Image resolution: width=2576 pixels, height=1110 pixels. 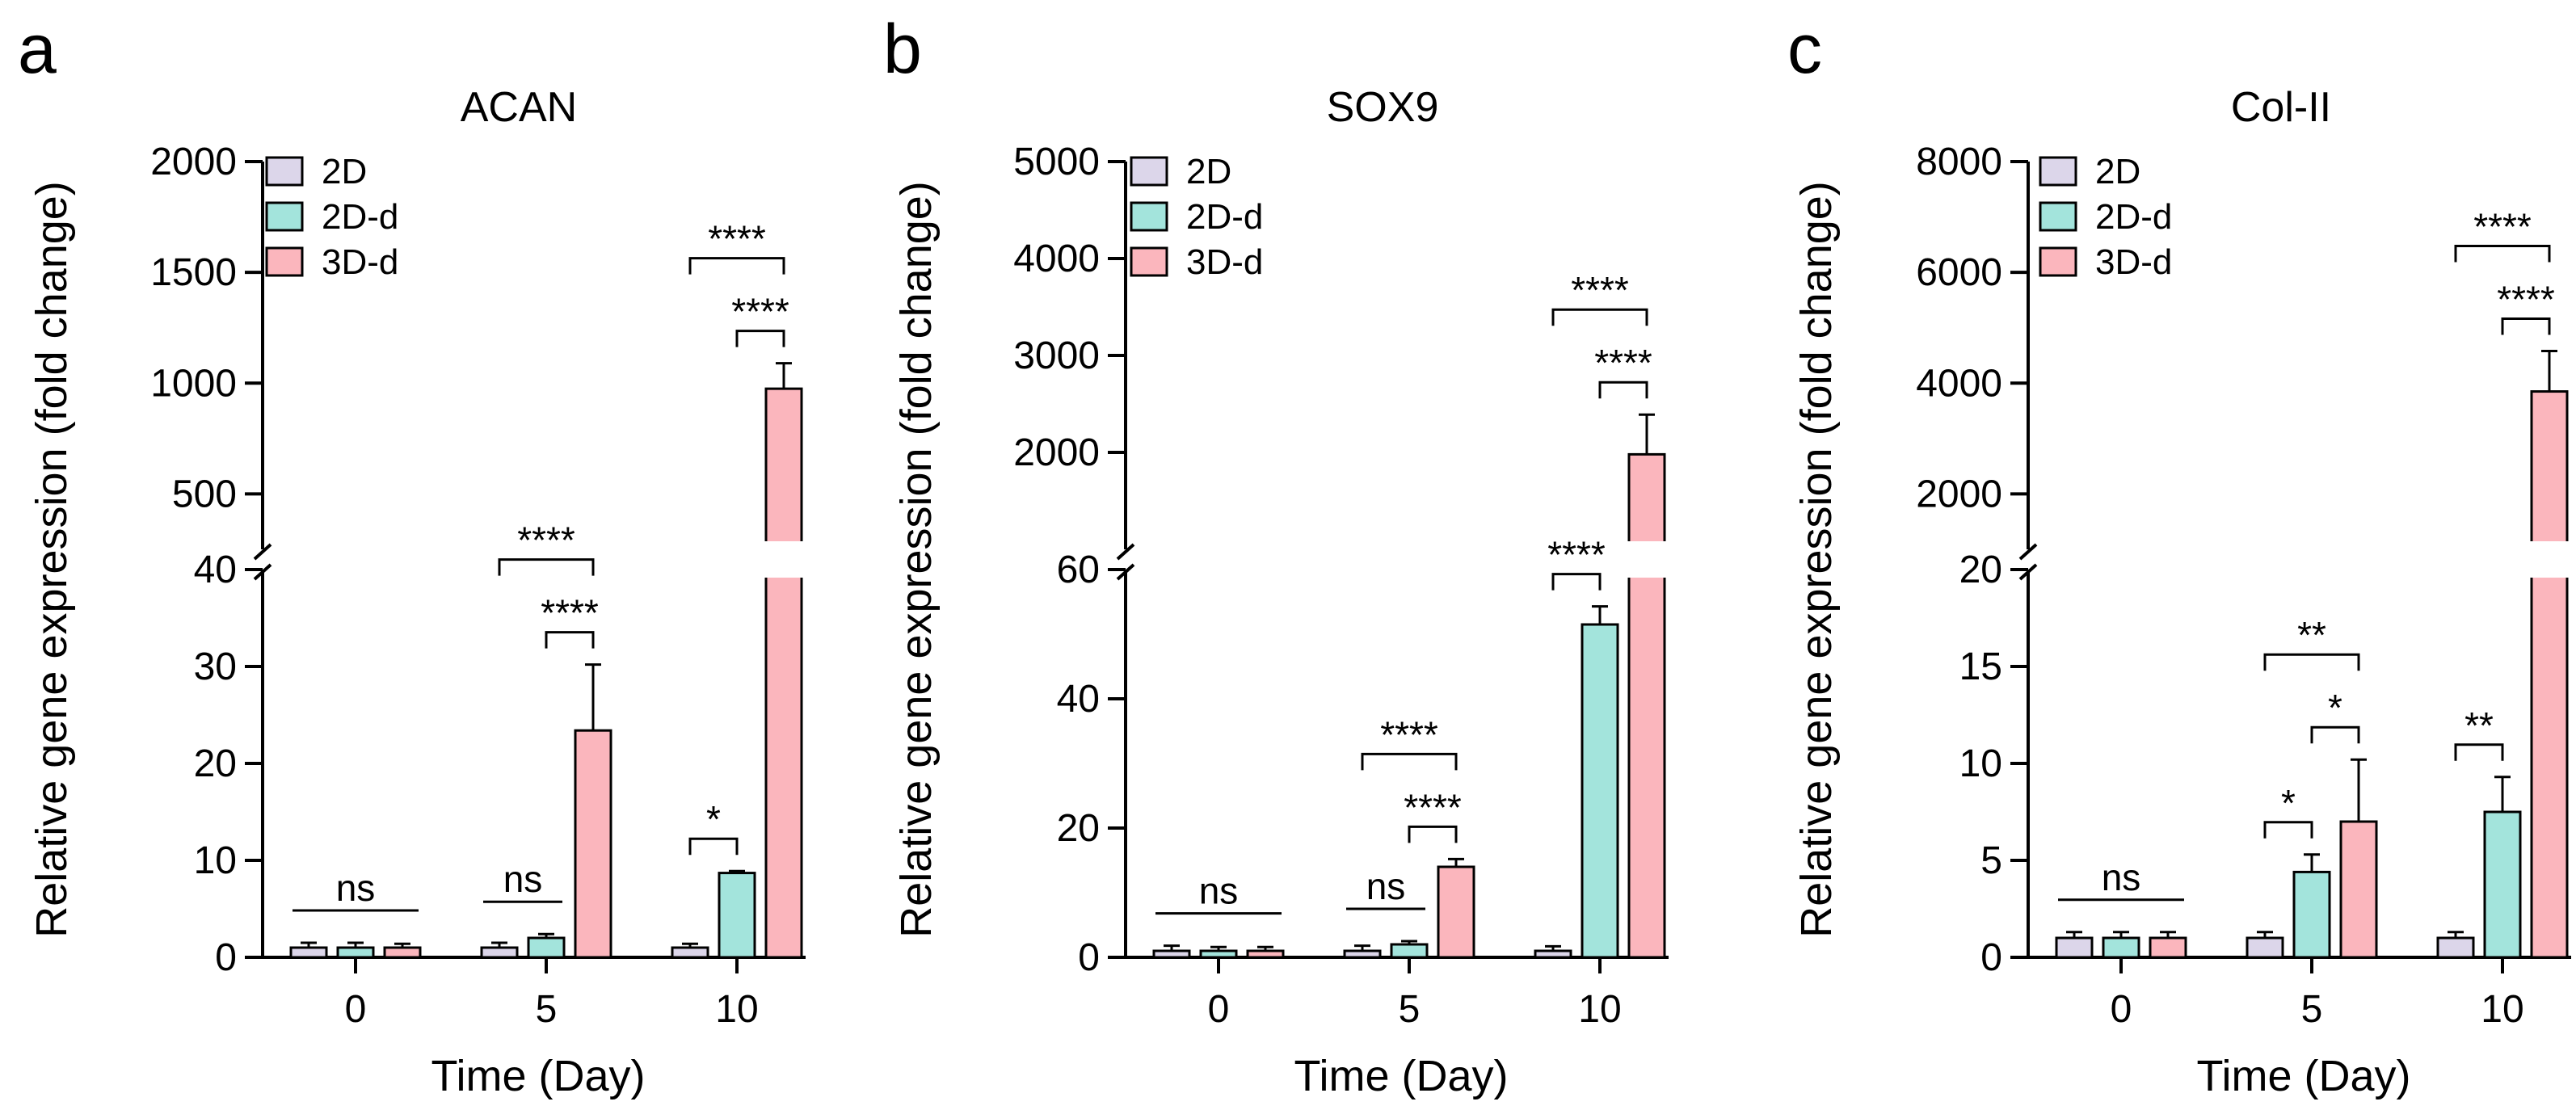 What do you see at coordinates (215, 666) in the screenshot?
I see `y-tick-label: 30` at bounding box center [215, 666].